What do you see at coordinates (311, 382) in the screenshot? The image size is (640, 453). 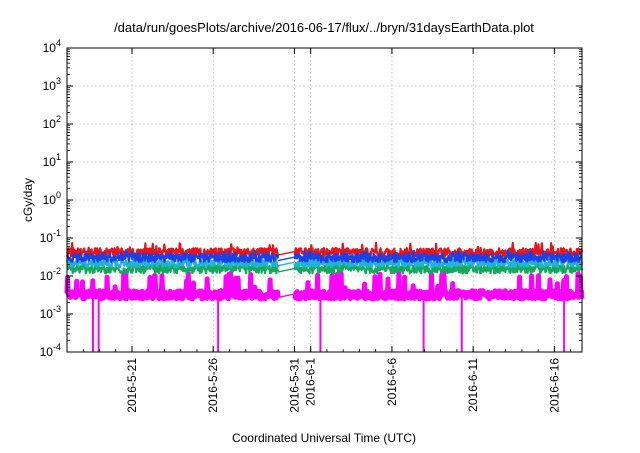 I see `x-tick-label: 2016-6-1` at bounding box center [311, 382].